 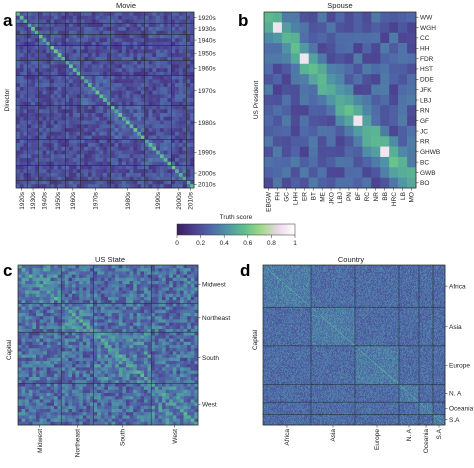 I want to click on row-label: JC, so click(x=424, y=131).